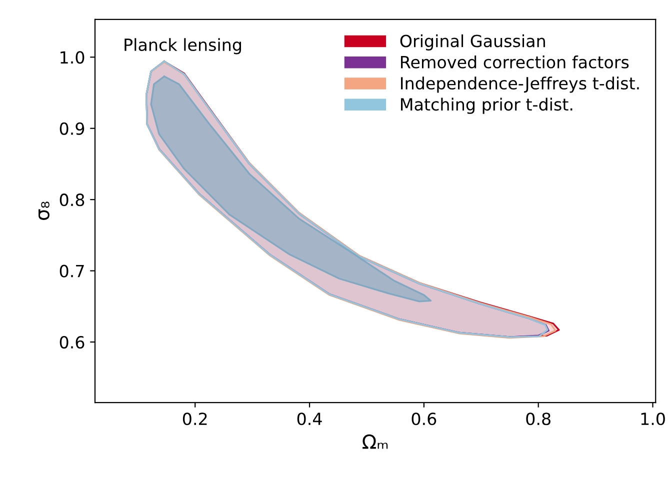 The width and height of the screenshot is (669, 485). I want to click on legend-label: Matching prior t-dist., so click(486, 106).